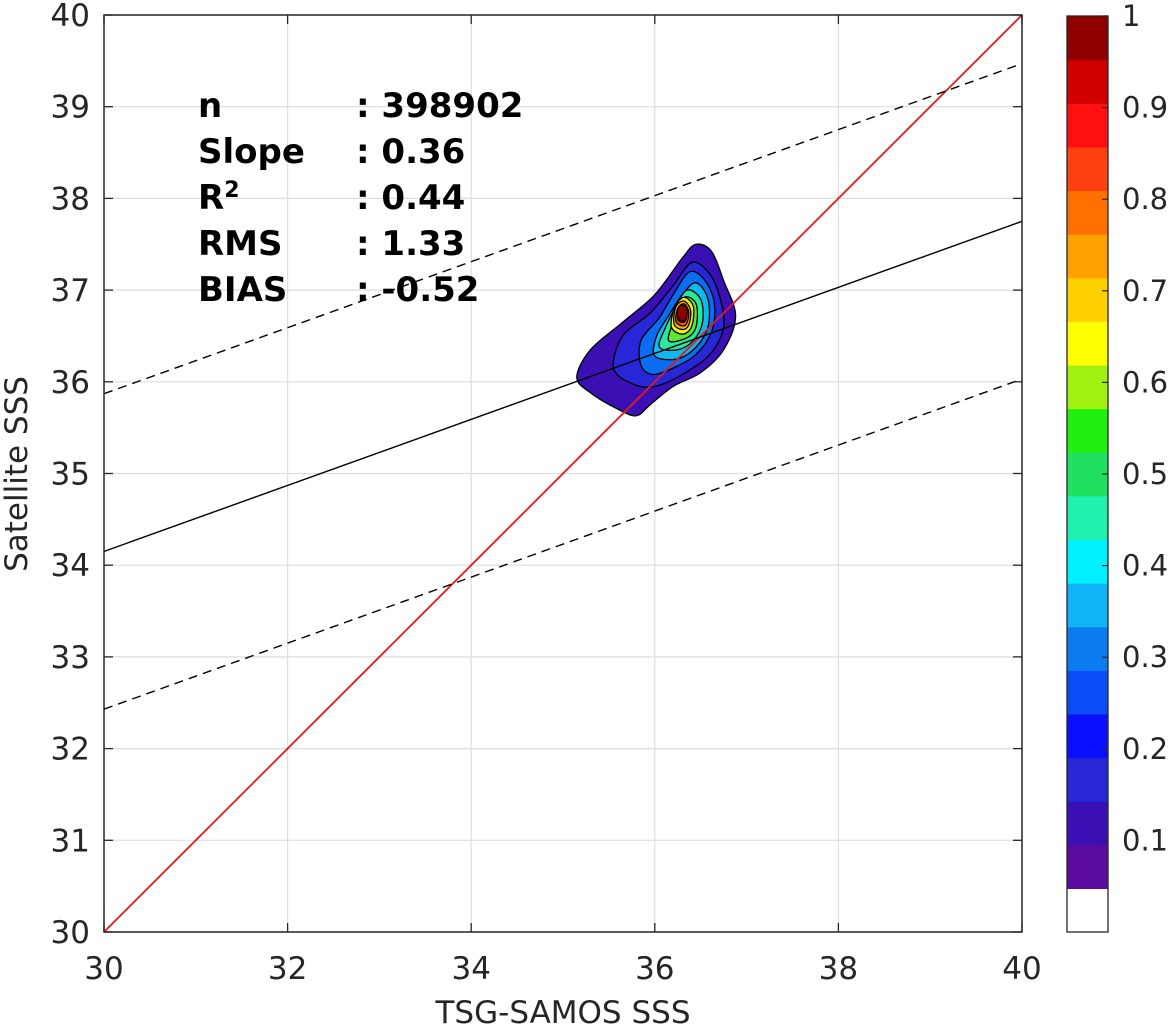  What do you see at coordinates (682, 313) in the screenshot?
I see `density-peak` at bounding box center [682, 313].